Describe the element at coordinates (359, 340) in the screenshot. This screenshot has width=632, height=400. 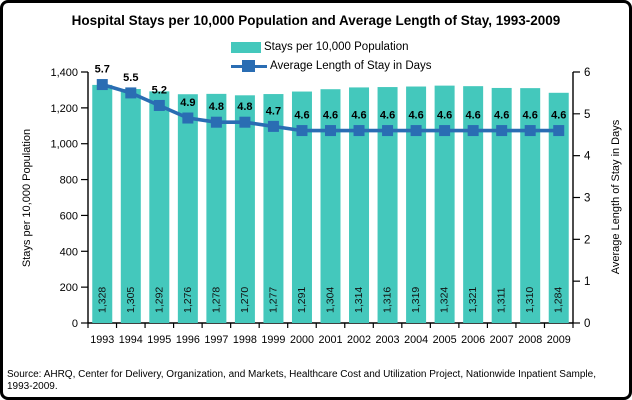
I see `x-tick-label: 2002` at that location.